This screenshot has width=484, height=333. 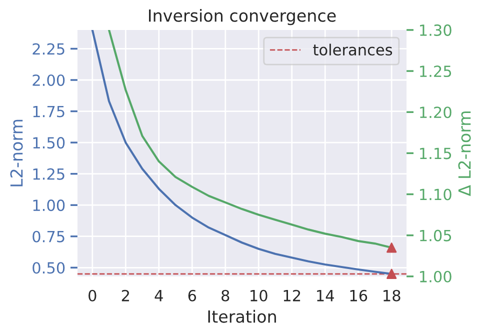 What do you see at coordinates (242, 17) in the screenshot?
I see `chart-title: Inversion convergence` at bounding box center [242, 17].